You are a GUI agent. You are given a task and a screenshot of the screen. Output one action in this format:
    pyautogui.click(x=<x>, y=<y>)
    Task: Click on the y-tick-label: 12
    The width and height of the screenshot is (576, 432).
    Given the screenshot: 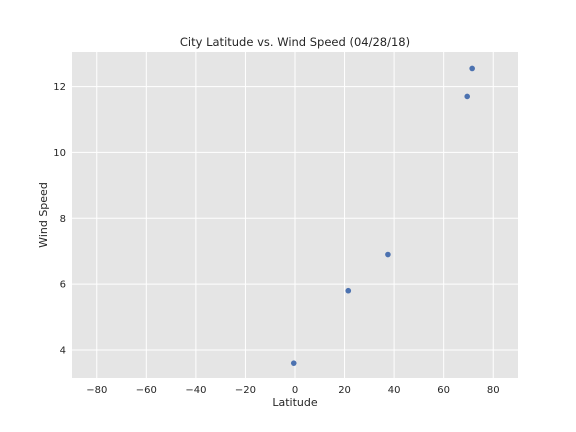 What is the action you would take?
    pyautogui.click(x=59, y=87)
    